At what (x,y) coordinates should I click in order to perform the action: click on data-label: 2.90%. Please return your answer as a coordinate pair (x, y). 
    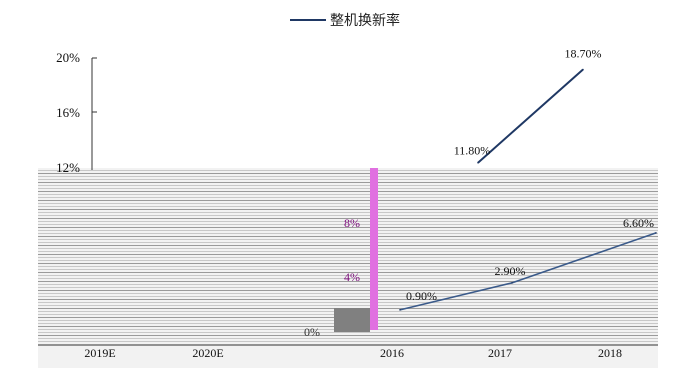
    Looking at the image, I should click on (510, 271).